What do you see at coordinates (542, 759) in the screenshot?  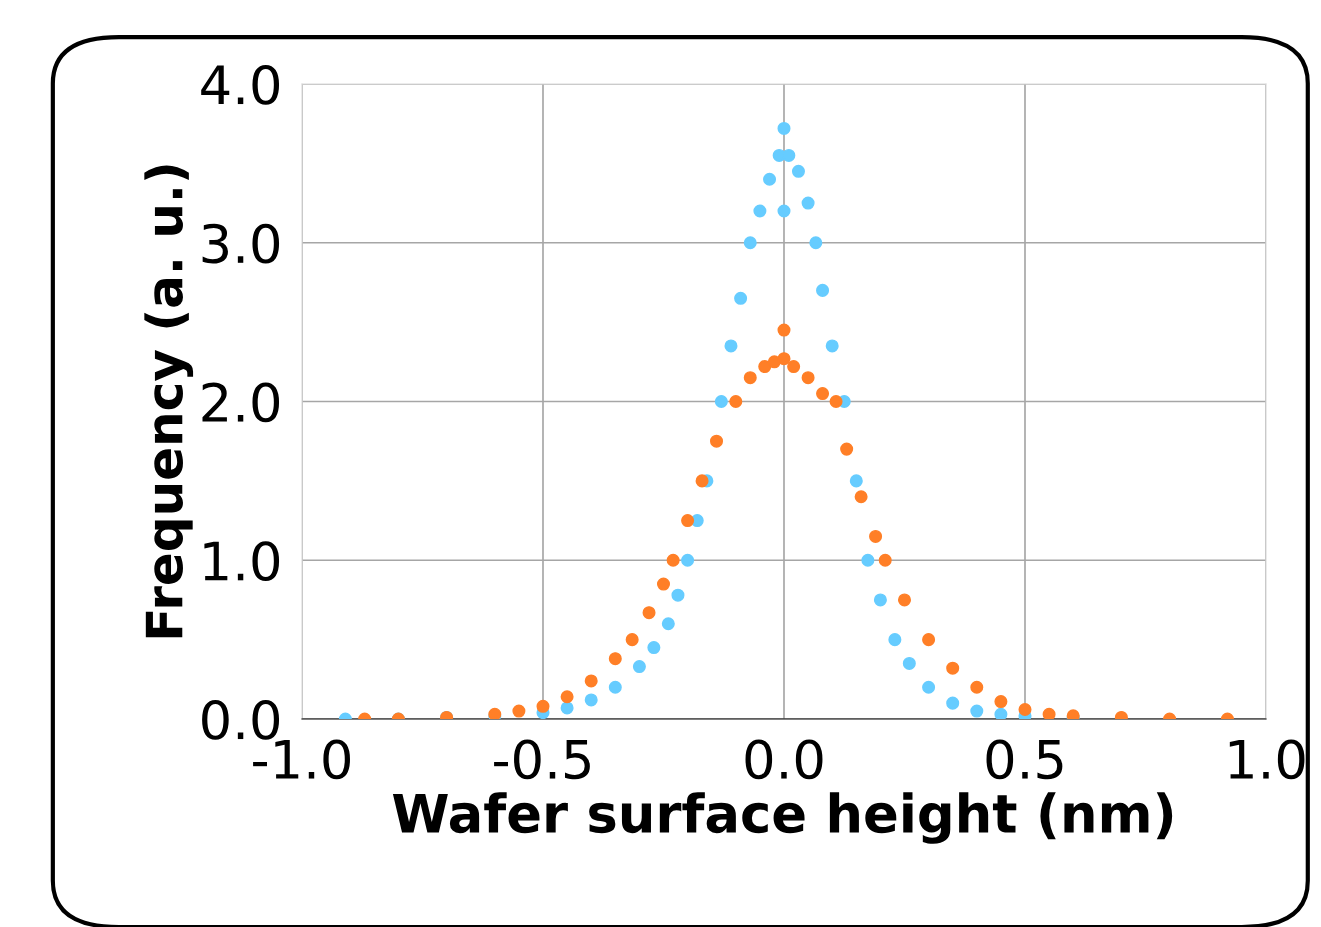 I see `x-tick-label: -0.5` at bounding box center [542, 759].